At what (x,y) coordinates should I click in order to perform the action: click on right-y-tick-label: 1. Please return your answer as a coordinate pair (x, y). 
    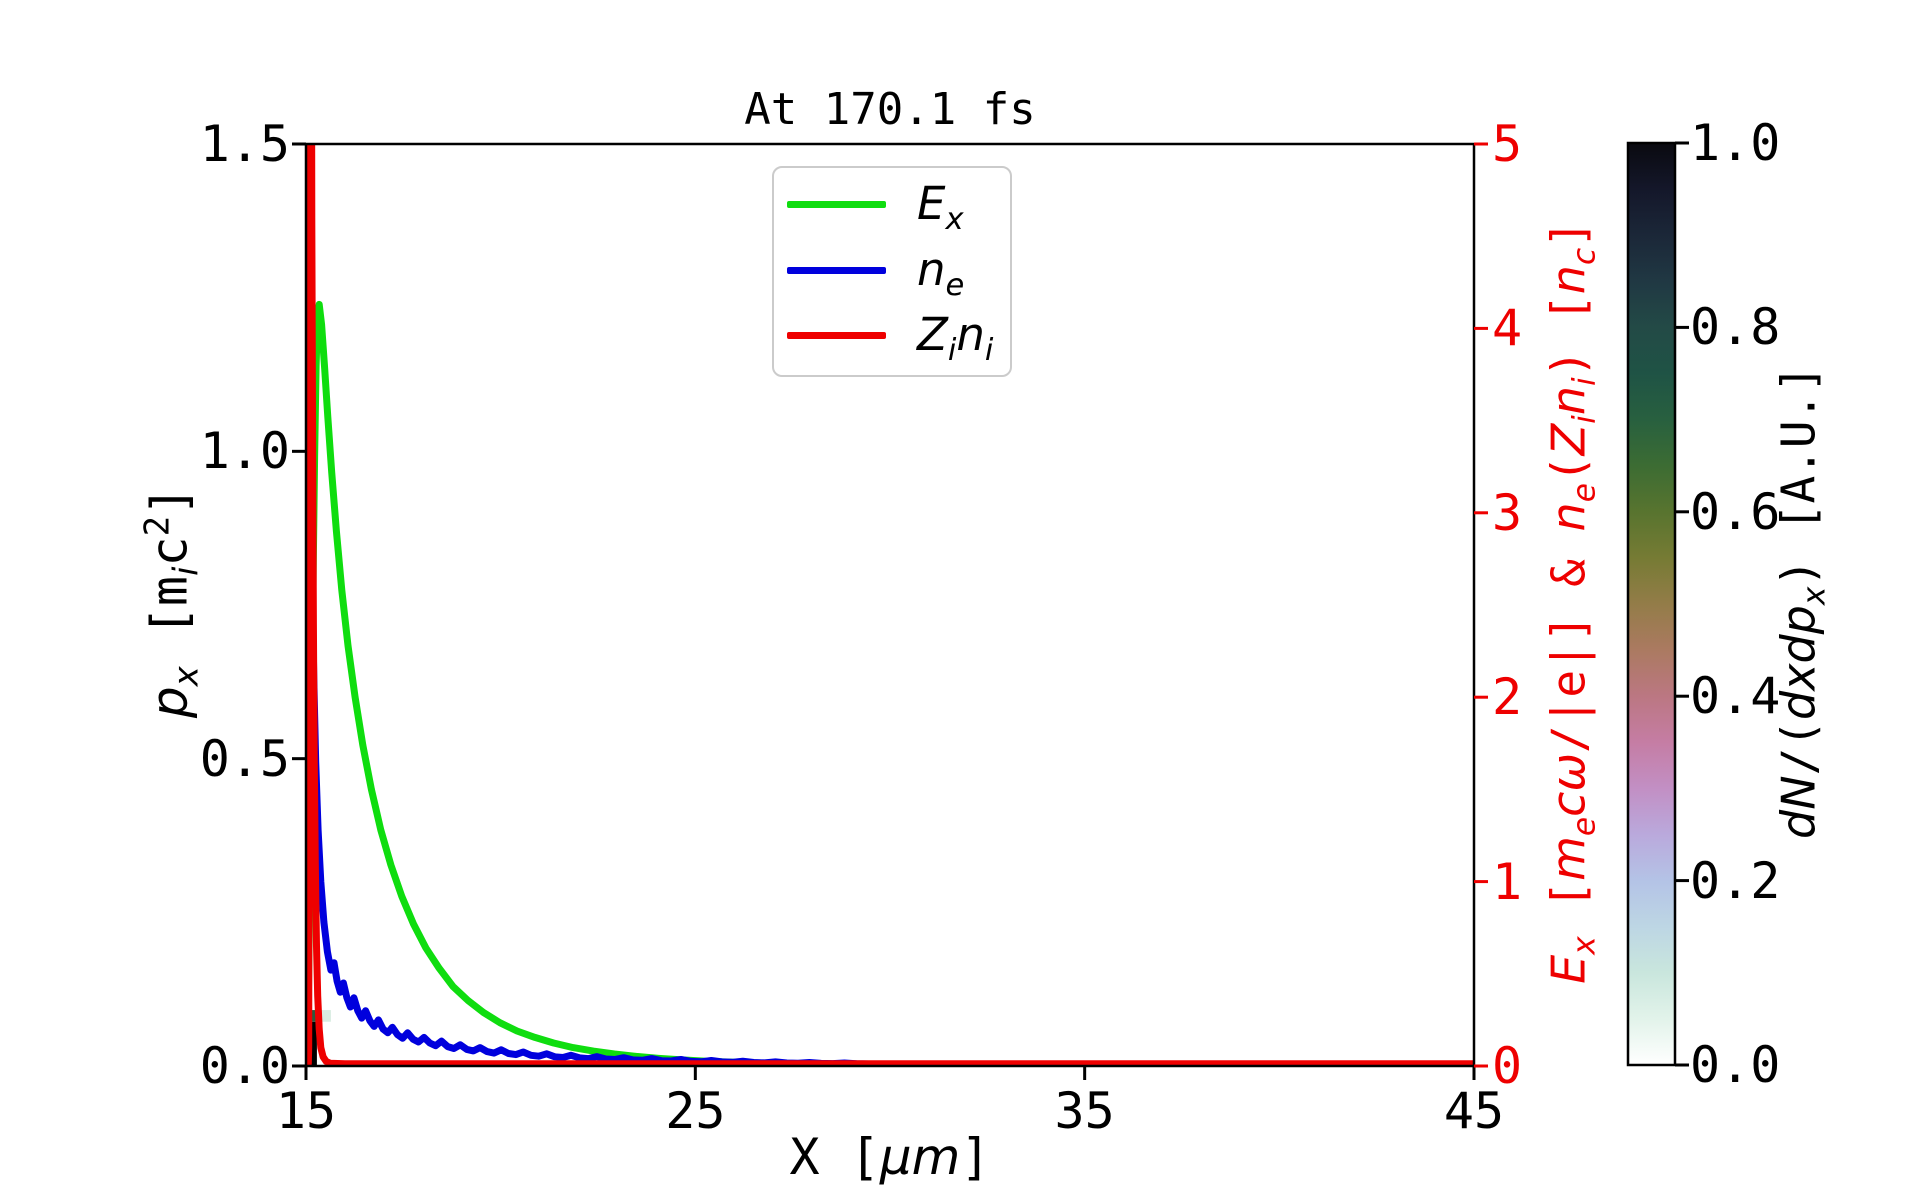
    Looking at the image, I should click on (1507, 881).